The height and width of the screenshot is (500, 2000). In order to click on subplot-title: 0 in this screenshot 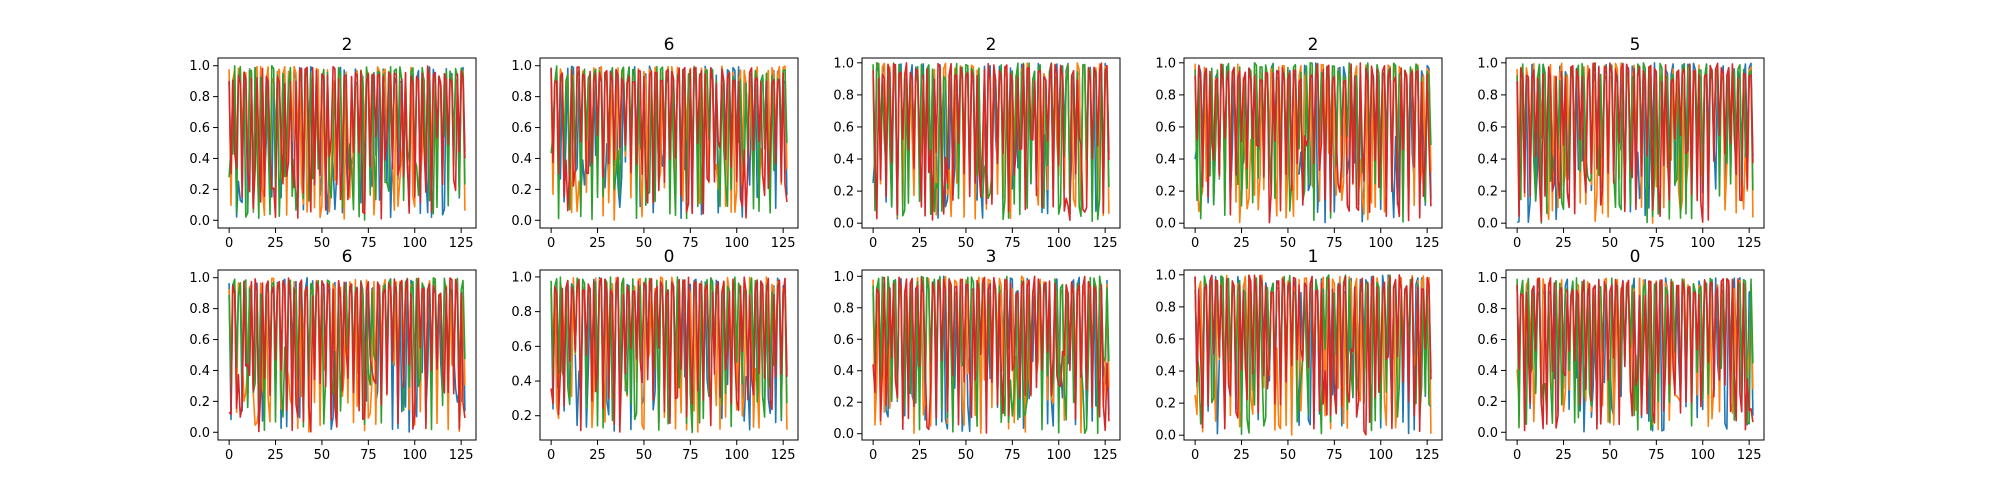, I will do `click(669, 257)`.